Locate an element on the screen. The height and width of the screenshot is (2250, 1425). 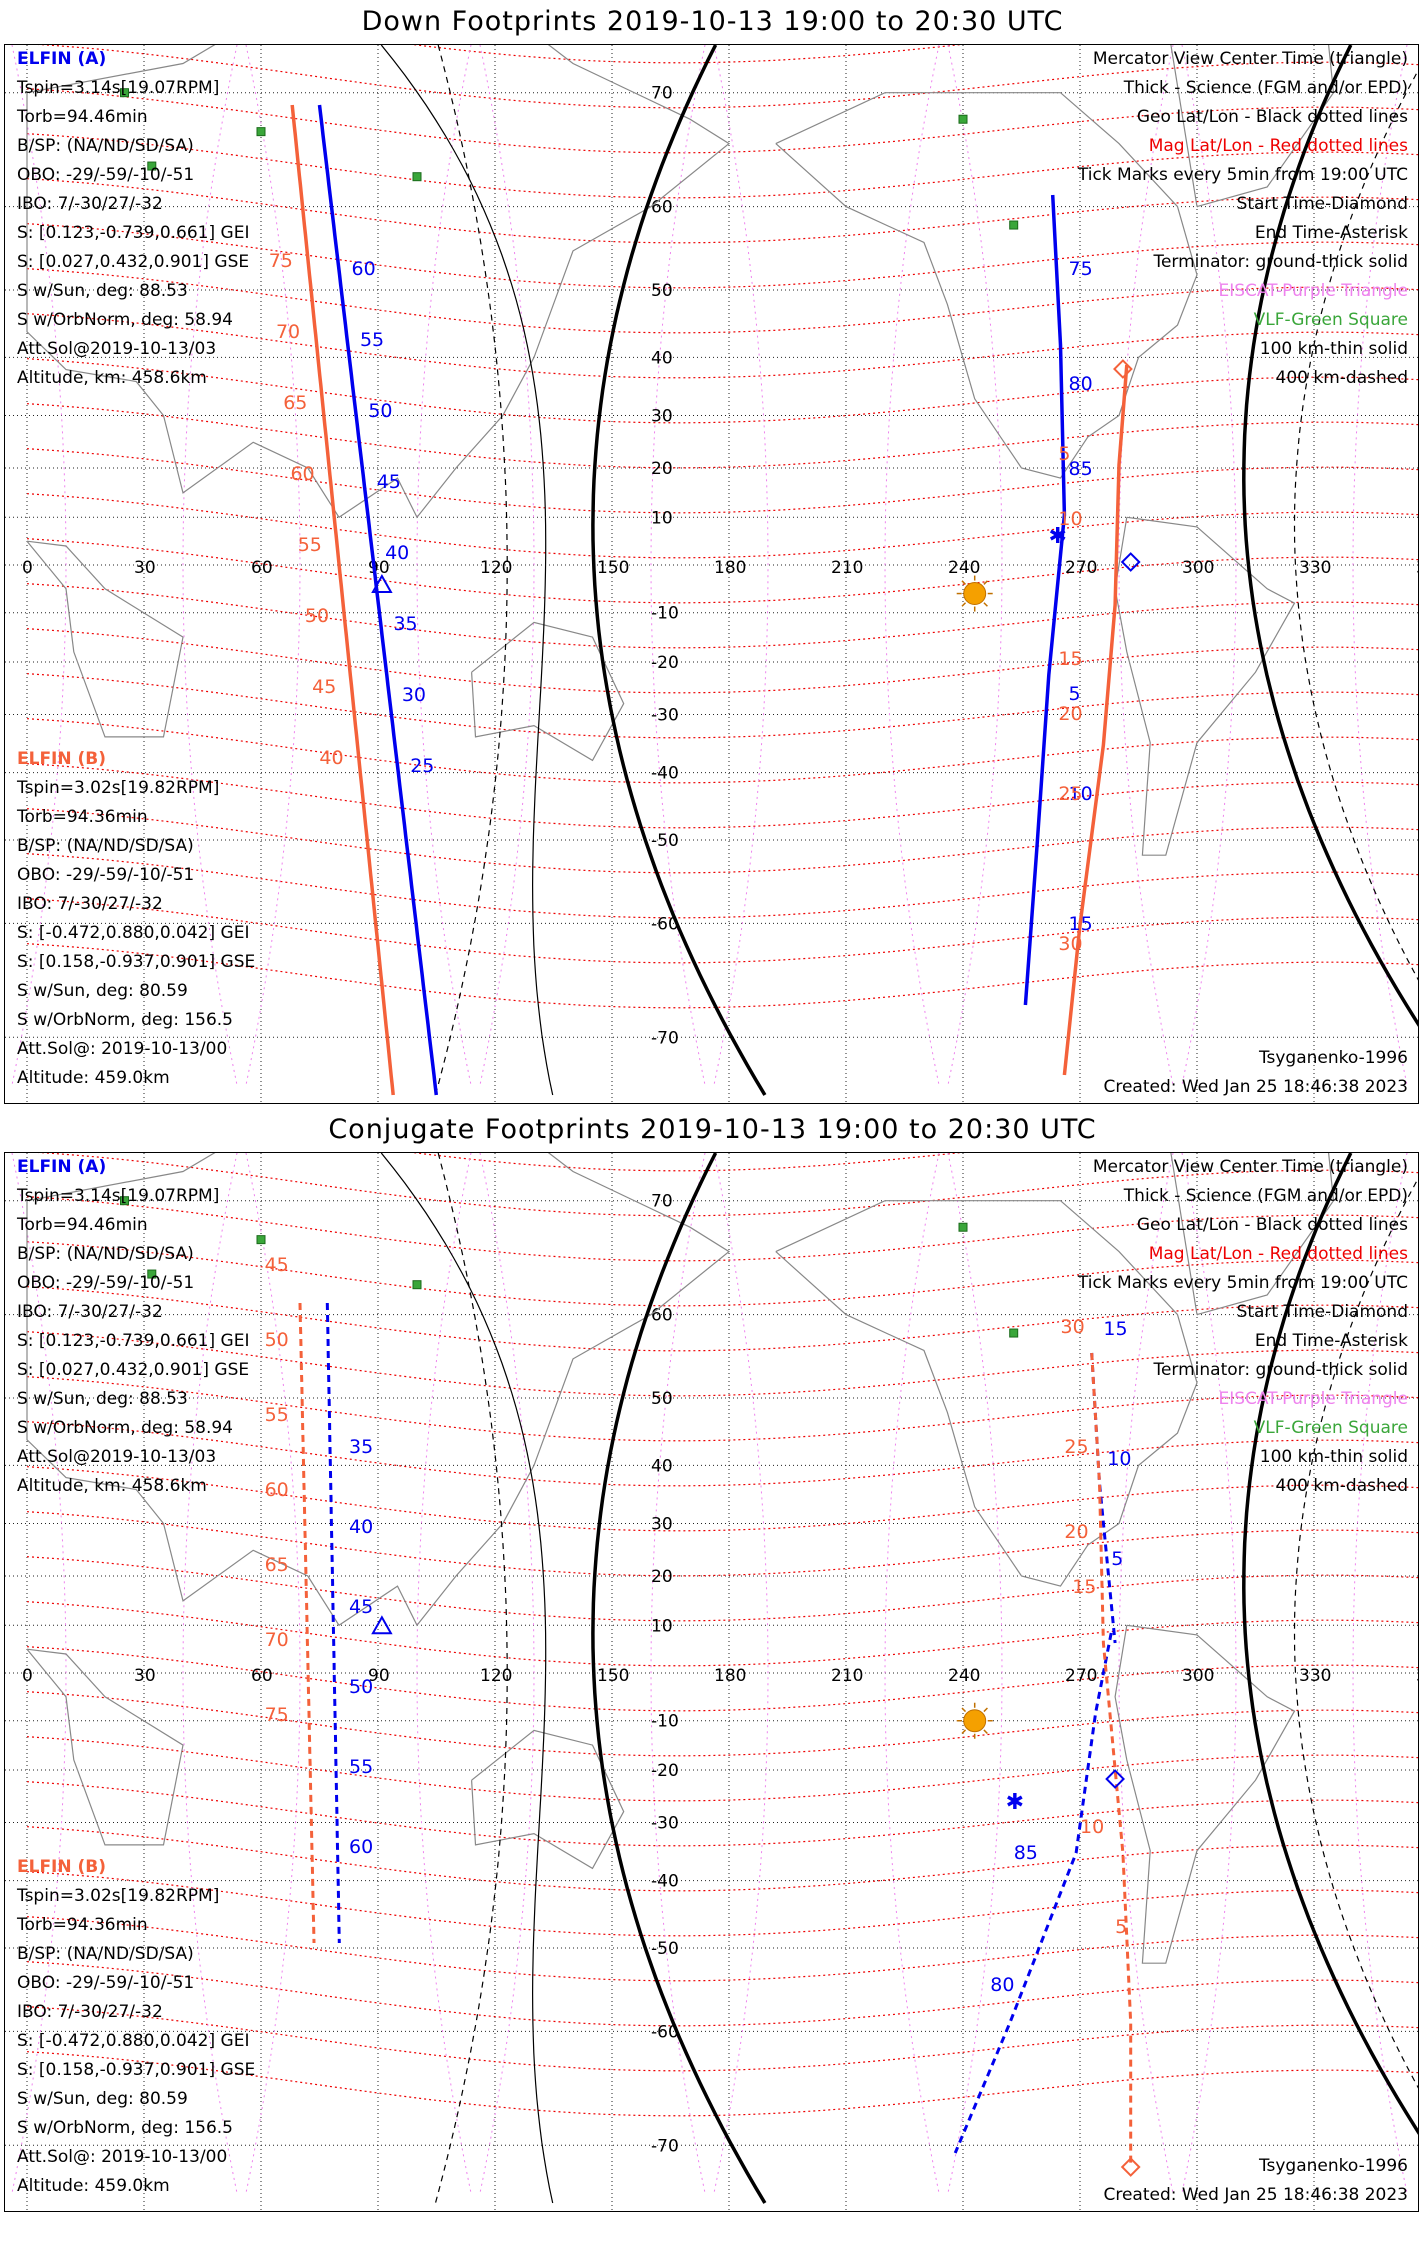
legend-item: 100 km-thin solid is located at coordinates (1333, 349).